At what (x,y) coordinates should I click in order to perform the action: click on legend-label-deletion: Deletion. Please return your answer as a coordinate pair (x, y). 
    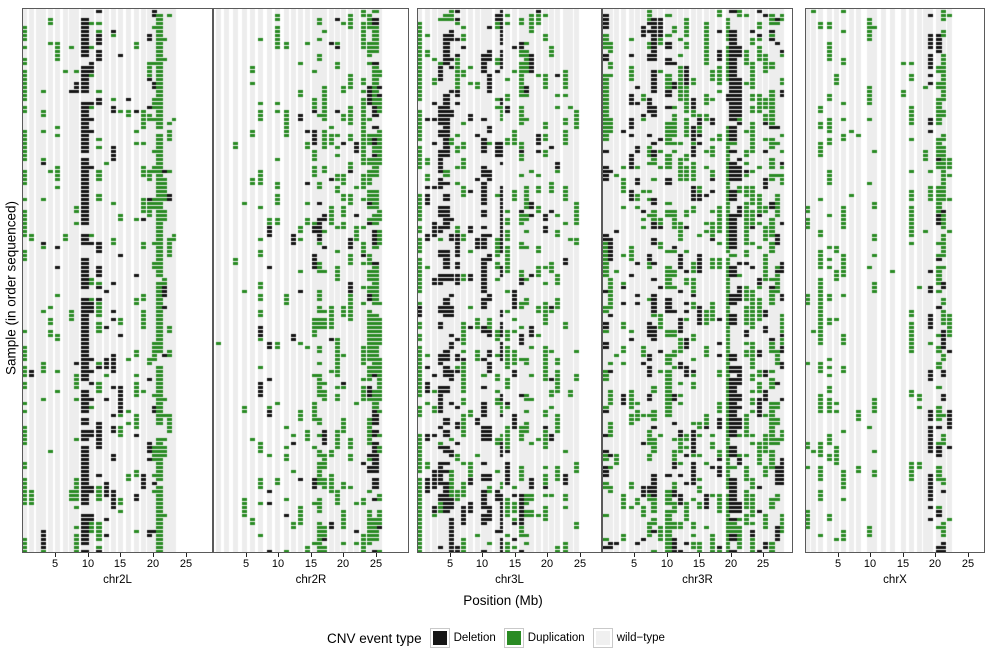
    Looking at the image, I should click on (474, 638).